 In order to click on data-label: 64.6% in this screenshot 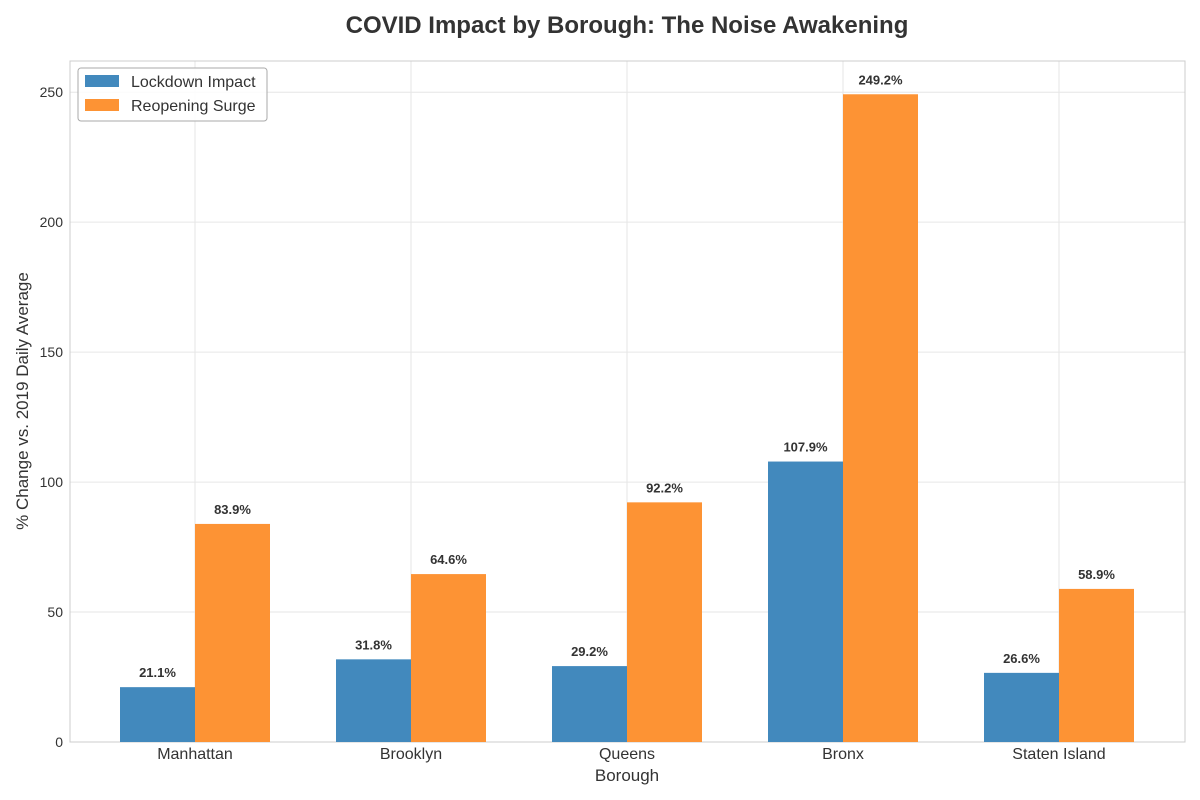, I will do `click(448, 559)`.